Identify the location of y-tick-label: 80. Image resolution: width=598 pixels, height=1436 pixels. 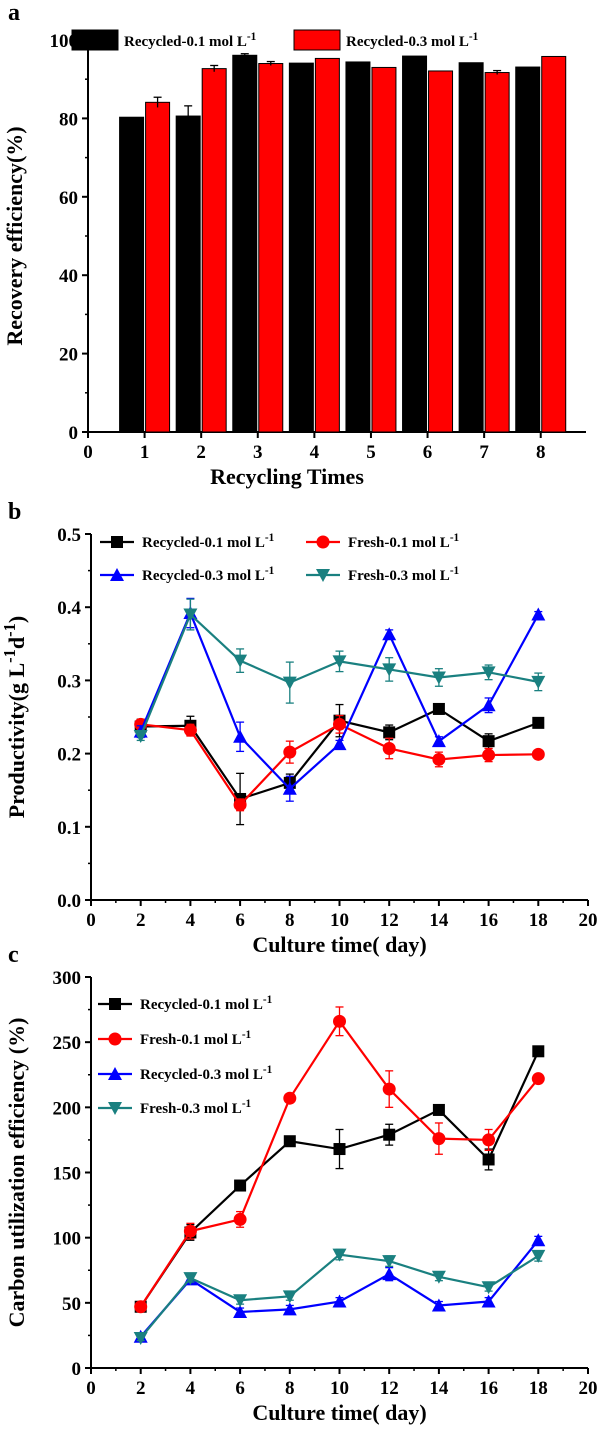
(68, 119).